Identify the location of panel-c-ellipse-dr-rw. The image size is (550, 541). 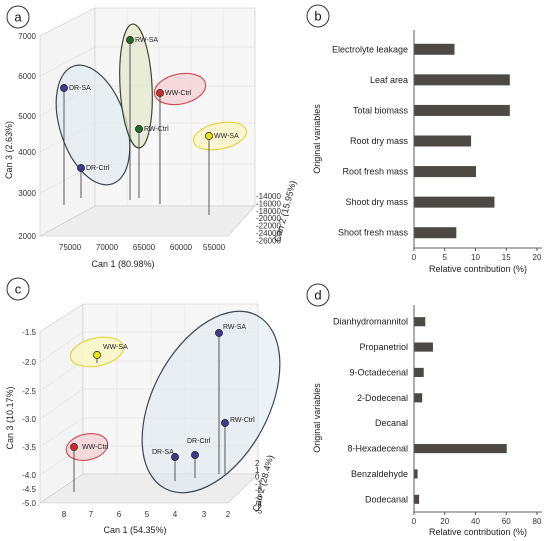
(211, 402).